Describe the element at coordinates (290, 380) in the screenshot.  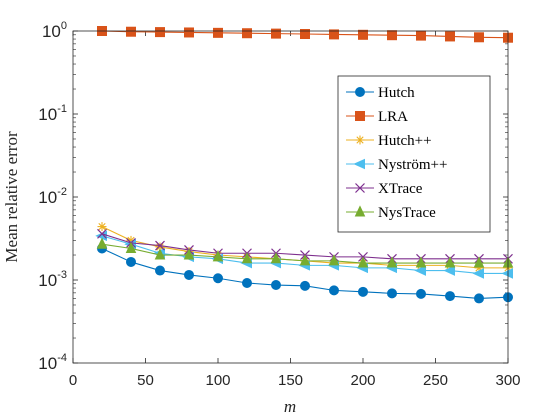
I see `x-tick-label: 150` at that location.